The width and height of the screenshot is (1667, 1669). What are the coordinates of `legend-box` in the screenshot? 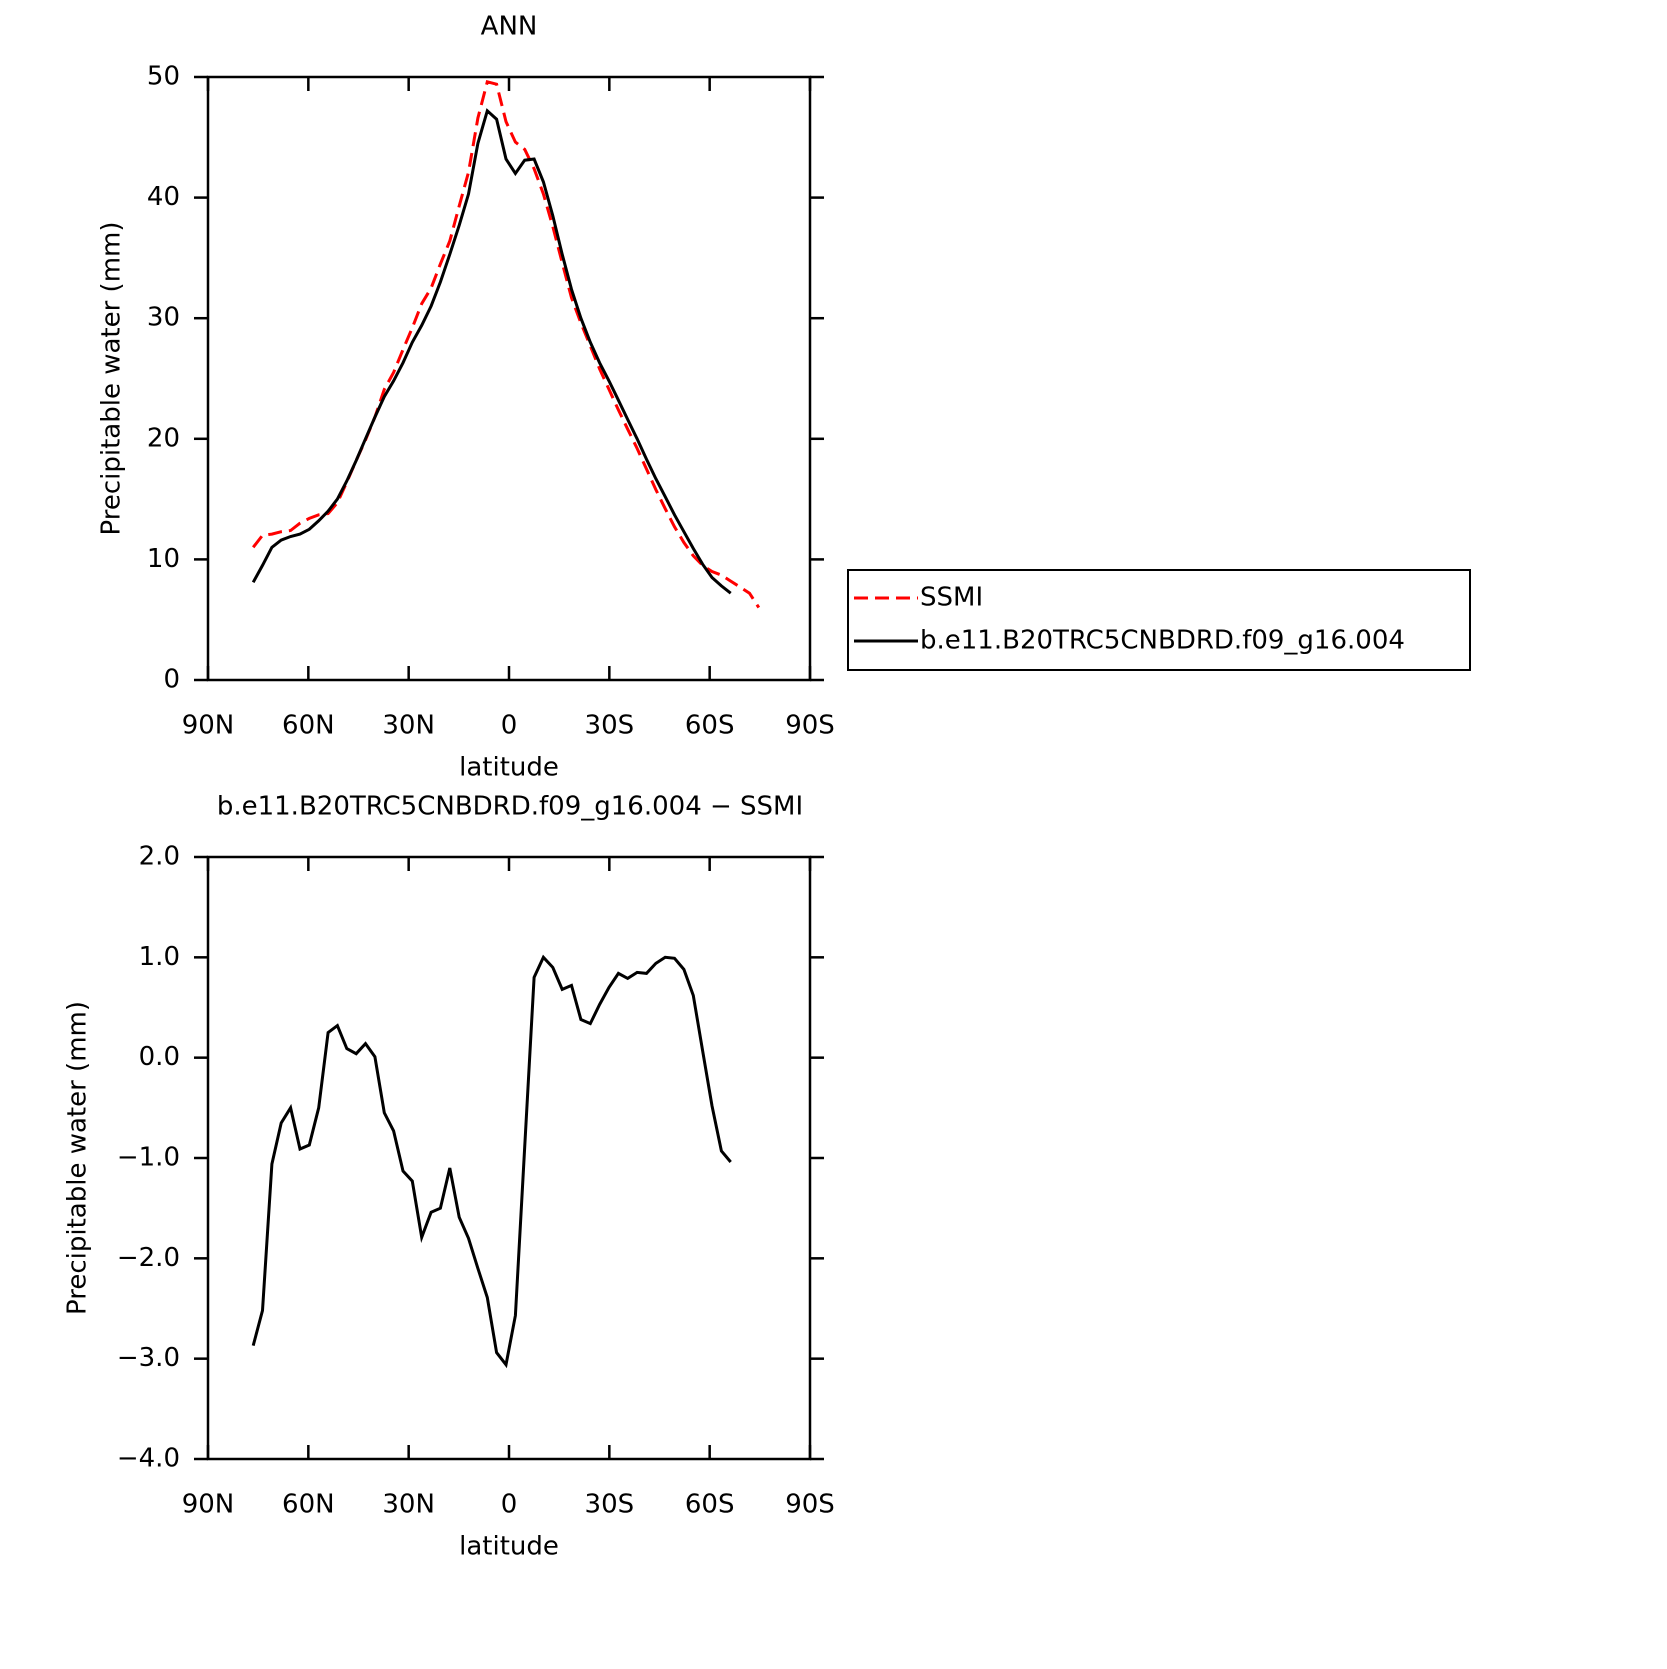 It's located at (1159, 620).